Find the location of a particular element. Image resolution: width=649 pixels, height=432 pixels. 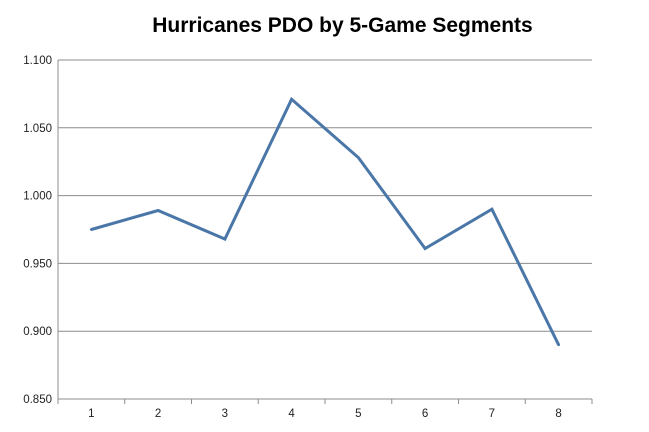

y-tick-label: 0.900 is located at coordinates (37, 332).